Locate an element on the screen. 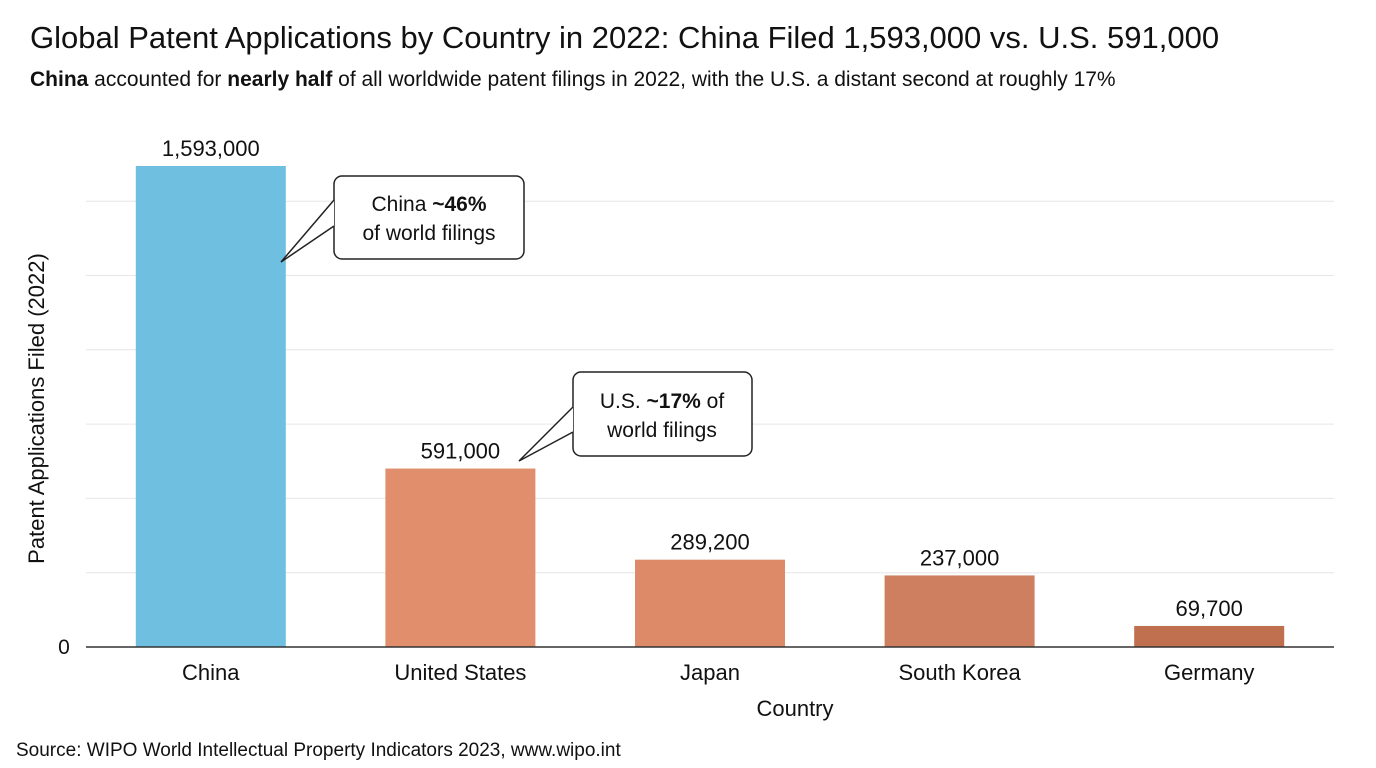 This screenshot has width=1376, height=768. bar-japan is located at coordinates (710, 603).